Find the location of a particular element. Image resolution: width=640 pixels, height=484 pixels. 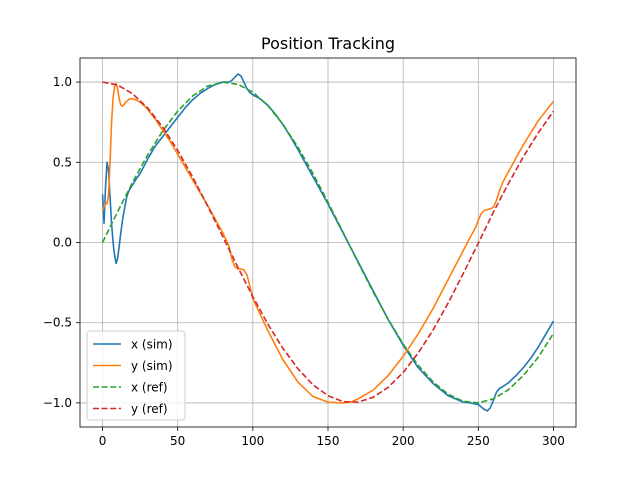

x-tick-label: 0 is located at coordinates (103, 441).